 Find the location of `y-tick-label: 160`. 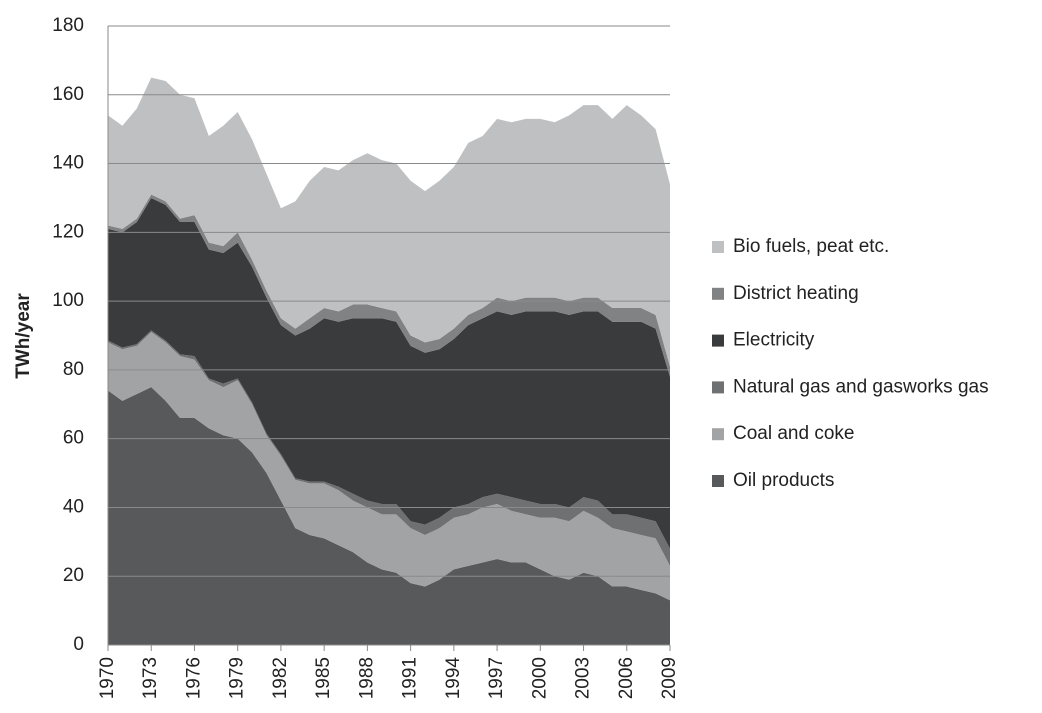

y-tick-label: 160 is located at coordinates (68, 94).